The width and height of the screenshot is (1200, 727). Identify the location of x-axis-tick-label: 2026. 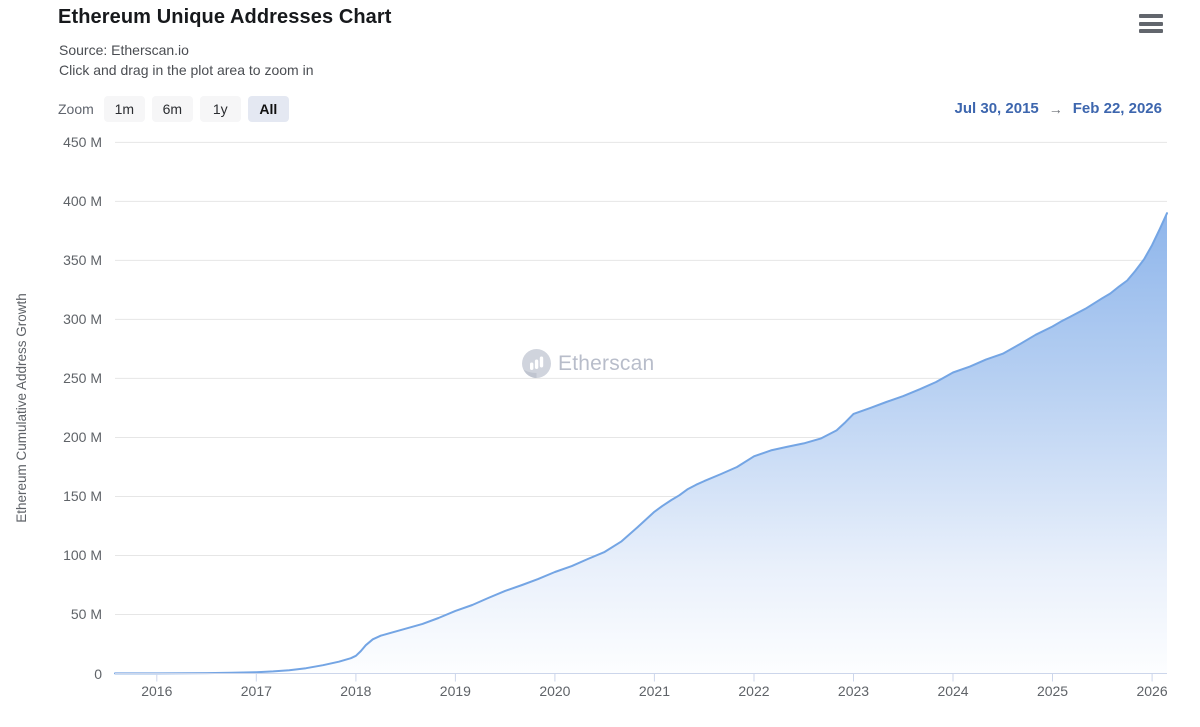
(1152, 691).